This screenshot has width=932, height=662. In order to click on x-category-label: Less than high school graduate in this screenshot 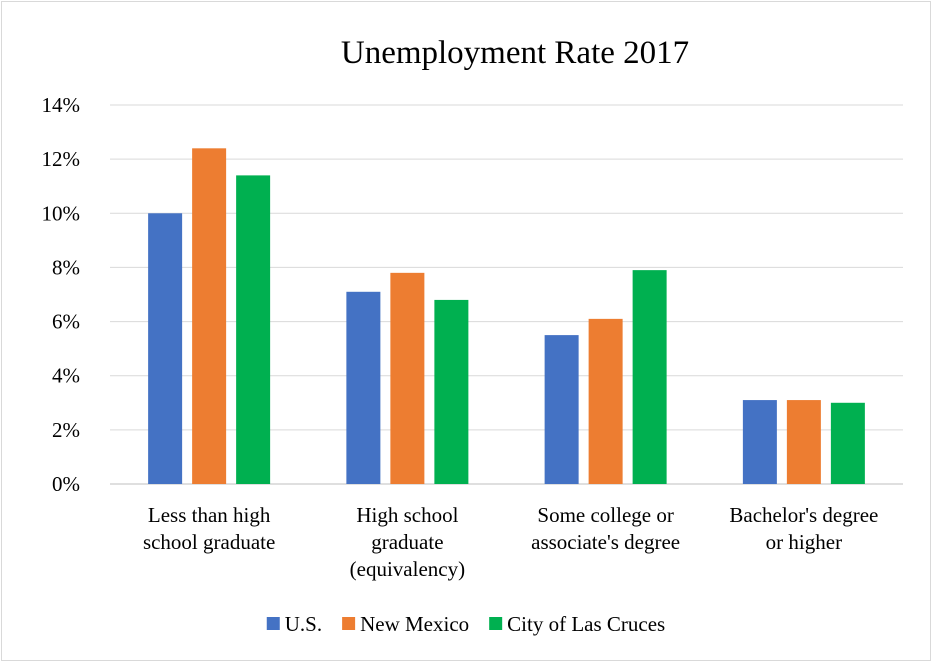, I will do `click(209, 528)`.